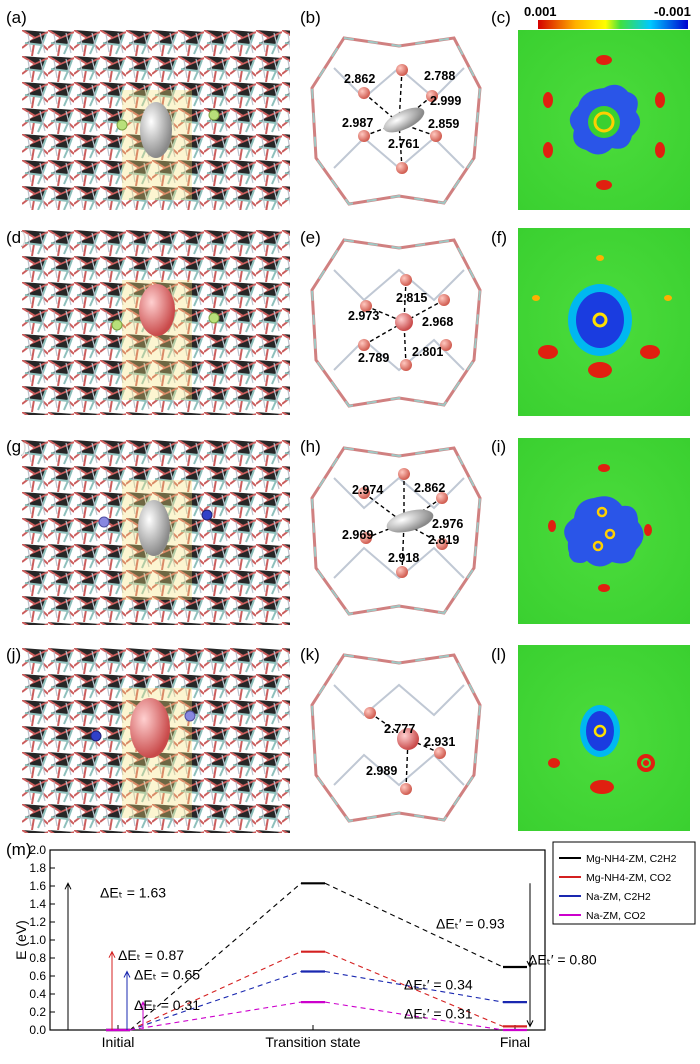 Image resolution: width=700 pixels, height=1064 pixels. I want to click on delta-e-annotation: ΔEₜ = 1.63, so click(133, 893).